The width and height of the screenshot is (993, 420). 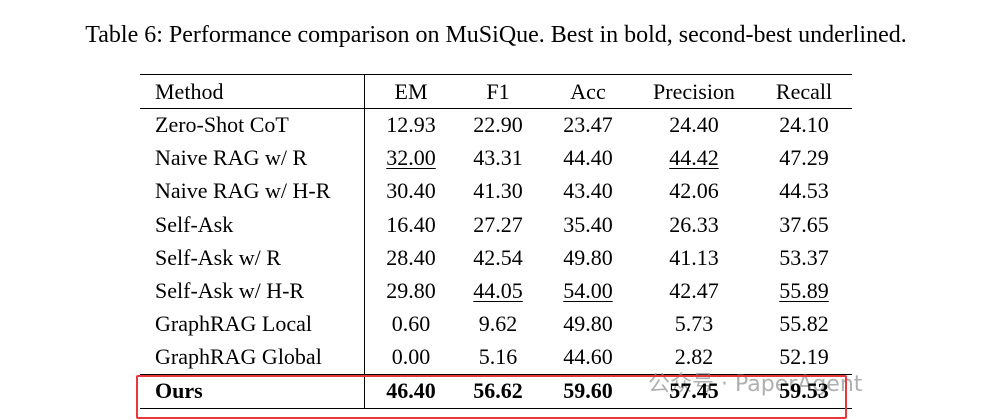 I want to click on value-cell: 0.60, so click(x=411, y=324).